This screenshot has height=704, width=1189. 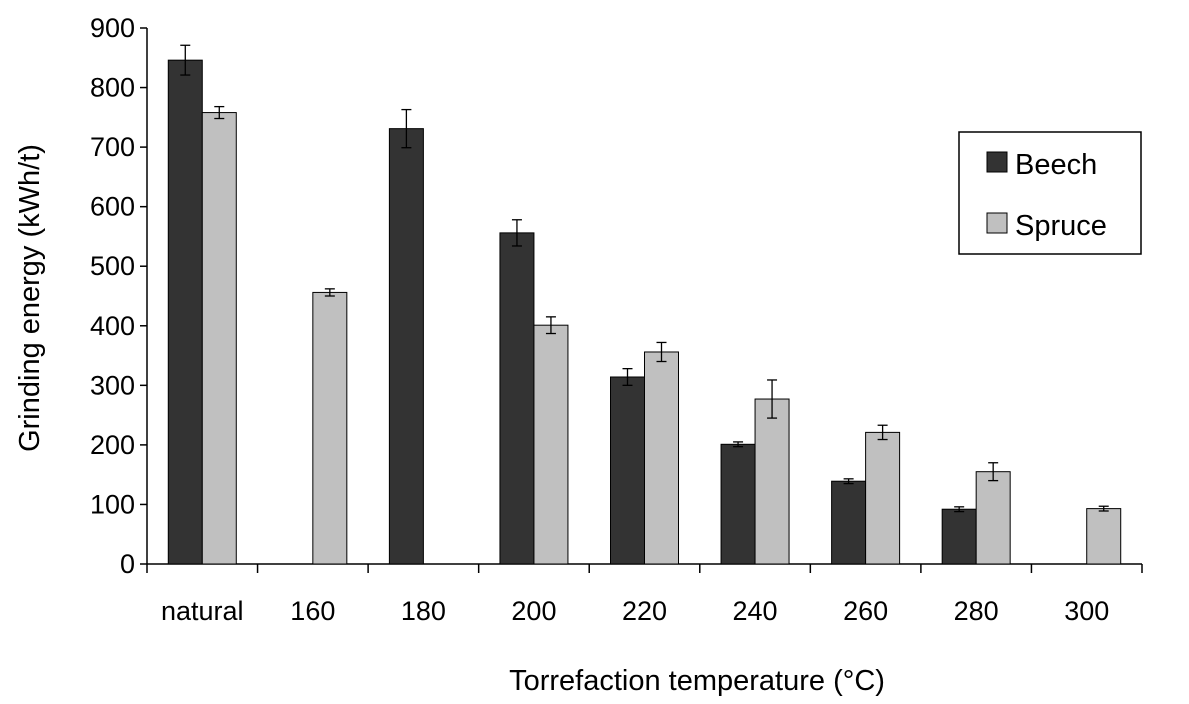 I want to click on bar-spruce-natural, so click(x=219, y=338).